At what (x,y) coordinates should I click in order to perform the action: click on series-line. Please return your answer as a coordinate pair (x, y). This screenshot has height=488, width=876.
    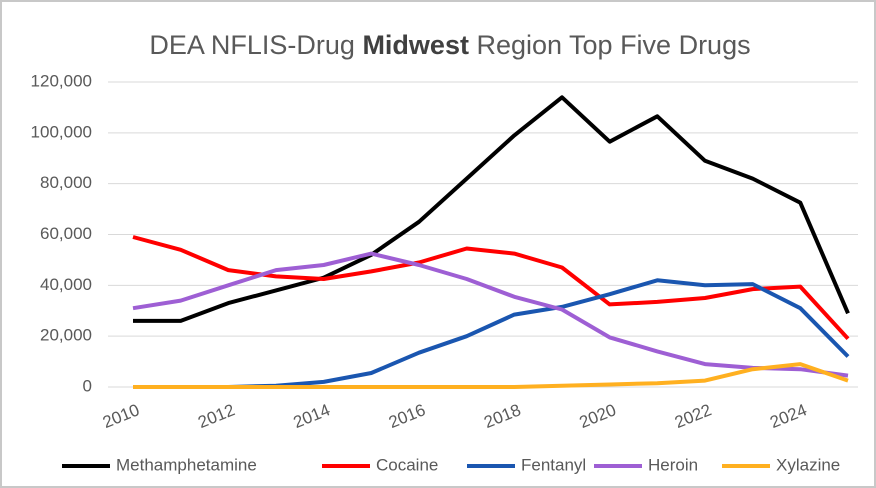
    Looking at the image, I should click on (491, 375).